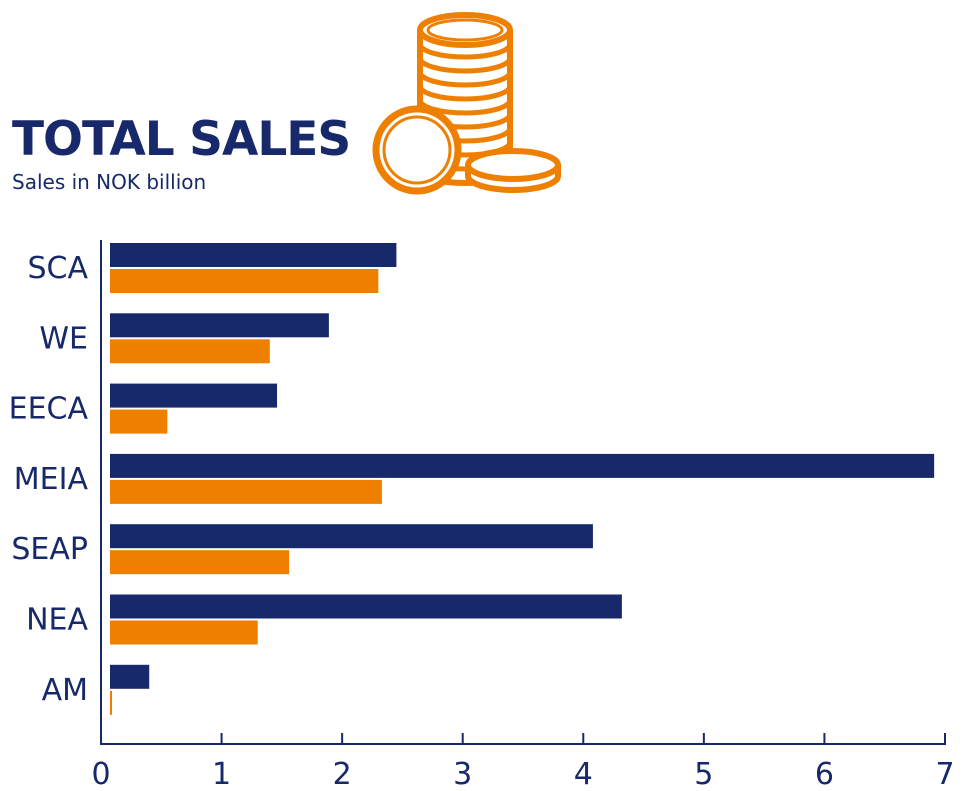  I want to click on x-tick-label-6: 6, so click(824, 774).